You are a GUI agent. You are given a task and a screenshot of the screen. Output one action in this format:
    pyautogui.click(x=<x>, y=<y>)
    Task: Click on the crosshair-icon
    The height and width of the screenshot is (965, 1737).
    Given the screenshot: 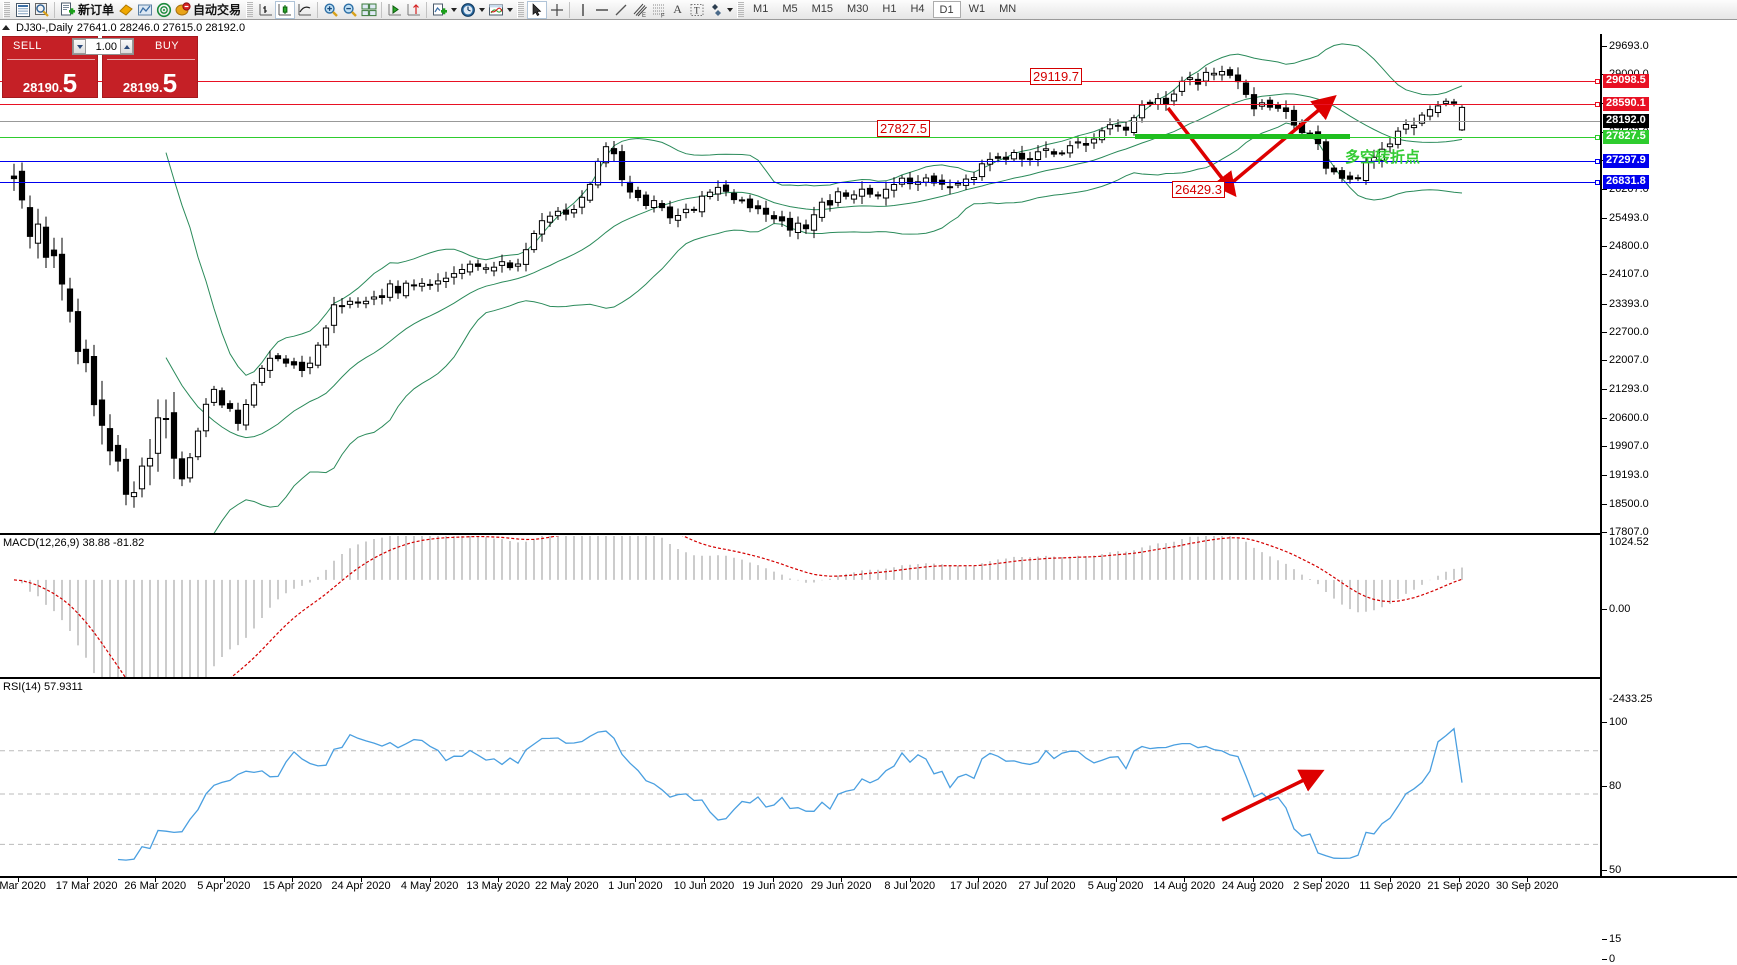 What is the action you would take?
    pyautogui.click(x=556, y=10)
    